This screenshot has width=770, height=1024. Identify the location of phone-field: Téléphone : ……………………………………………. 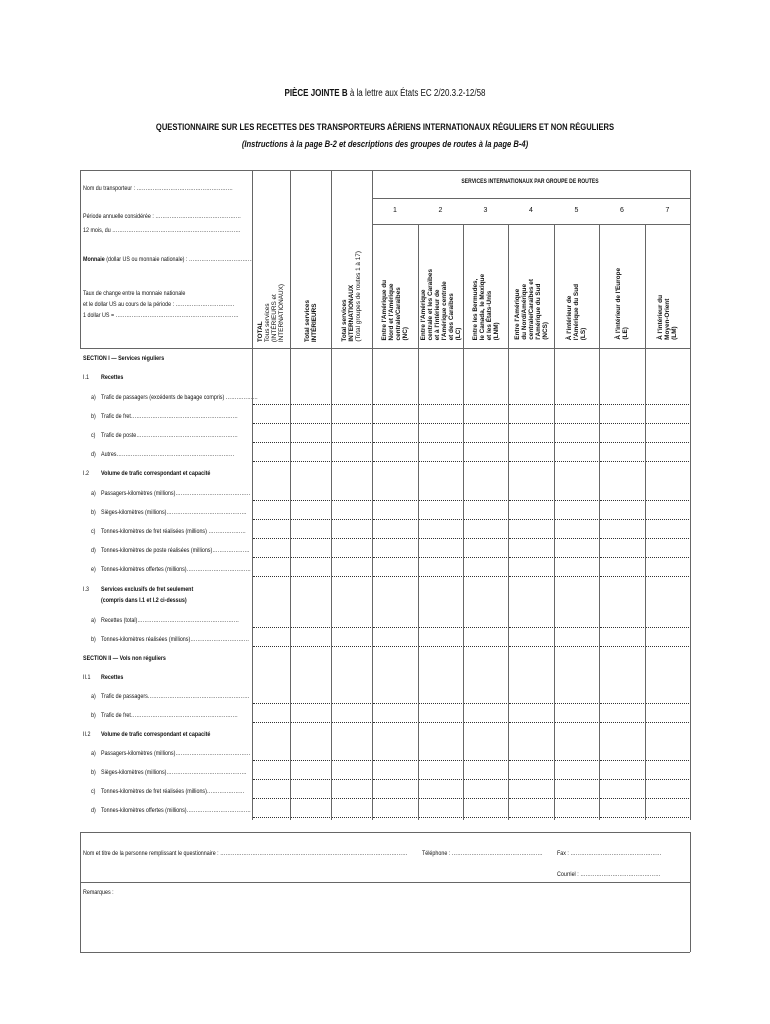
(482, 853).